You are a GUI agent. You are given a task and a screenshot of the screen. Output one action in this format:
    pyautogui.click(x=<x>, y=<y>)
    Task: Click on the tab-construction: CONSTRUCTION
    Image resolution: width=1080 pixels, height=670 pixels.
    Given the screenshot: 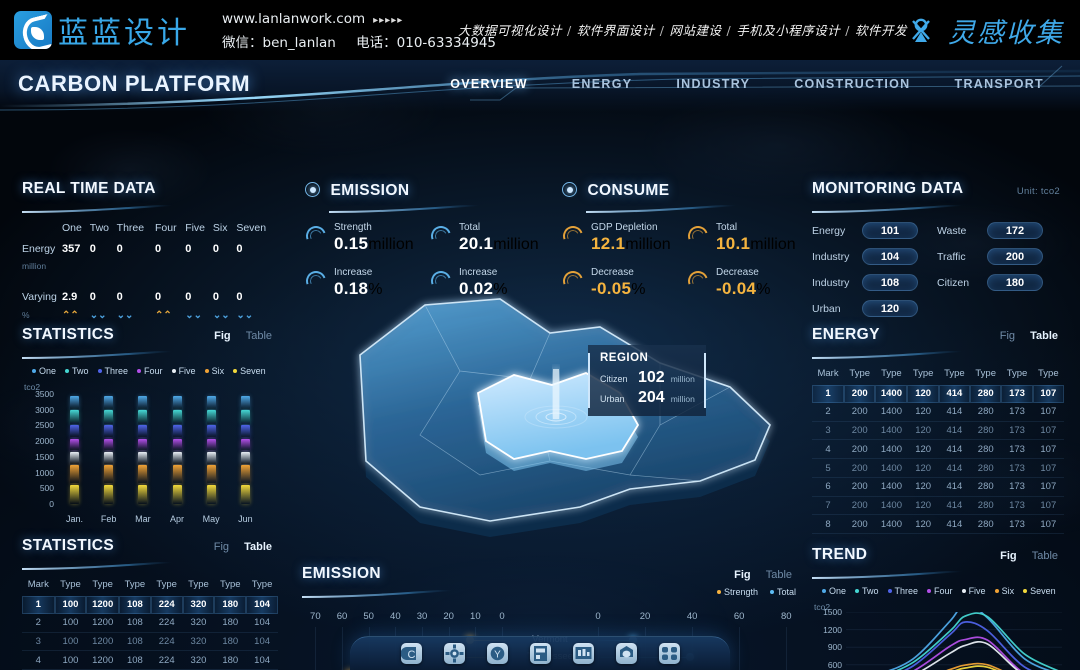 What is the action you would take?
    pyautogui.click(x=852, y=84)
    